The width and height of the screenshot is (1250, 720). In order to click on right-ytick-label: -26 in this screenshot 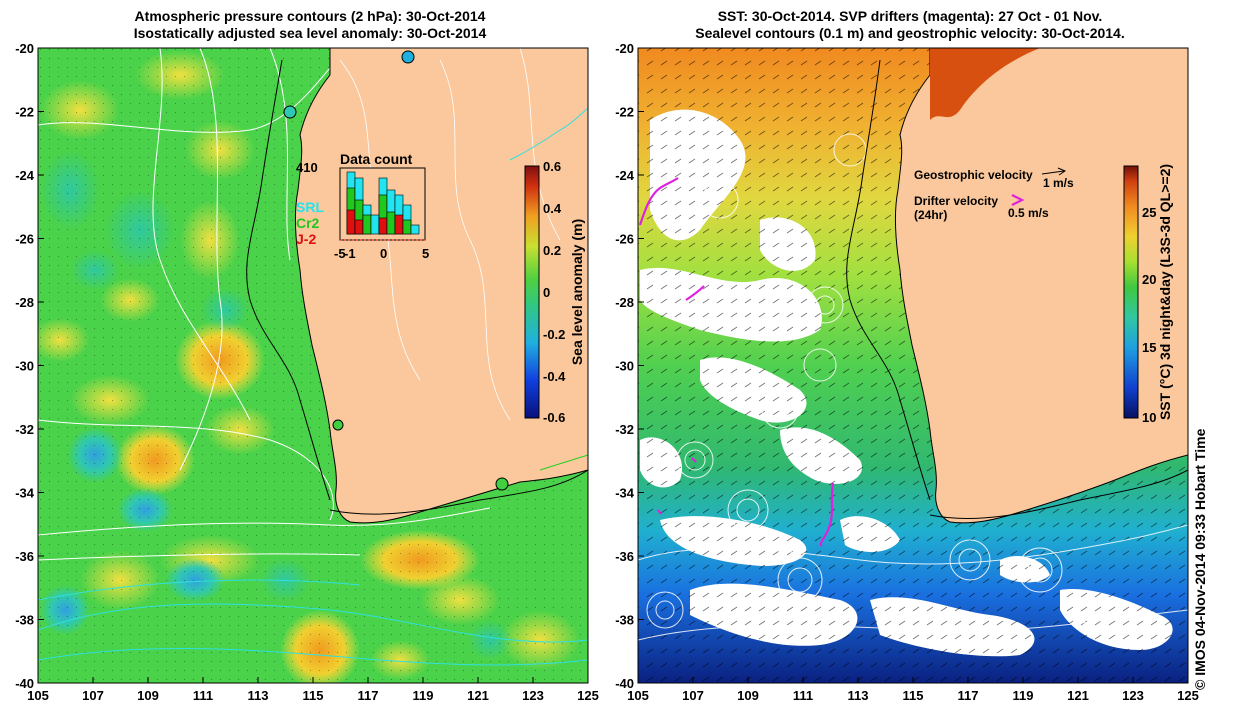, I will do `click(624, 239)`.